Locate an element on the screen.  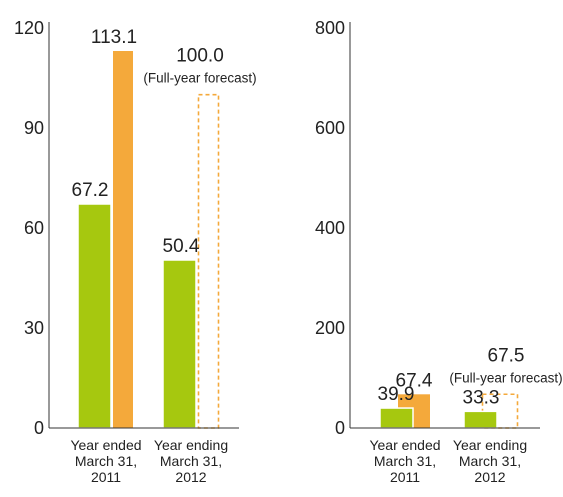
data-label-first-half: 39.9 is located at coordinates (396, 394).